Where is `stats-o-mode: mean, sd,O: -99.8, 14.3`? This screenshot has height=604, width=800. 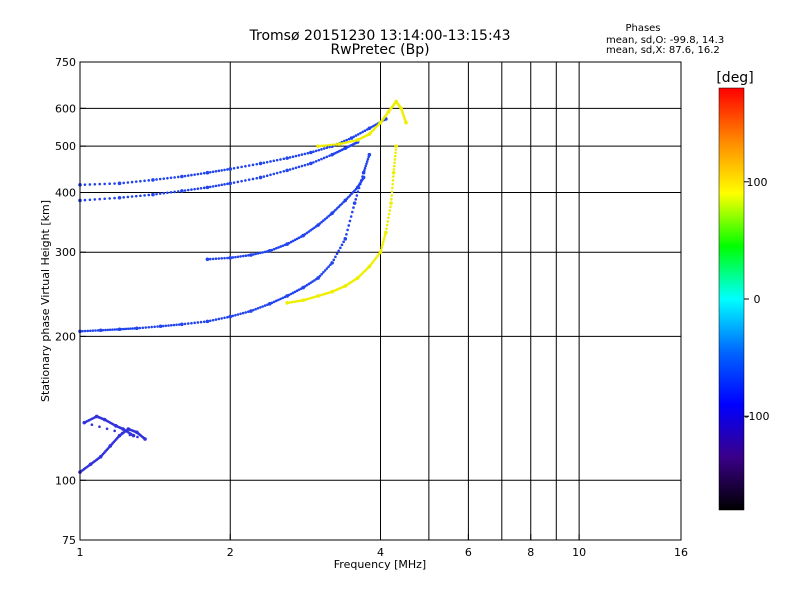 stats-o-mode: mean, sd,O: -99.8, 14.3 is located at coordinates (665, 40).